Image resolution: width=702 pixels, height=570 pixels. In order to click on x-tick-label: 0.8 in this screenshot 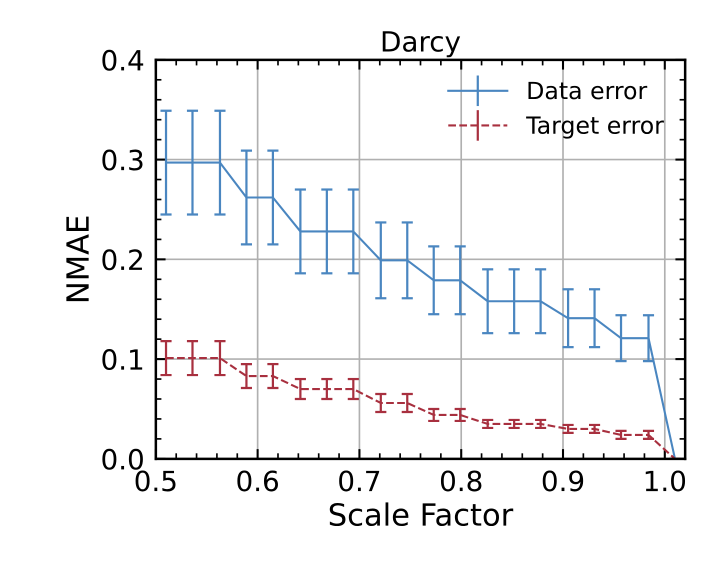, I will do `click(461, 481)`.